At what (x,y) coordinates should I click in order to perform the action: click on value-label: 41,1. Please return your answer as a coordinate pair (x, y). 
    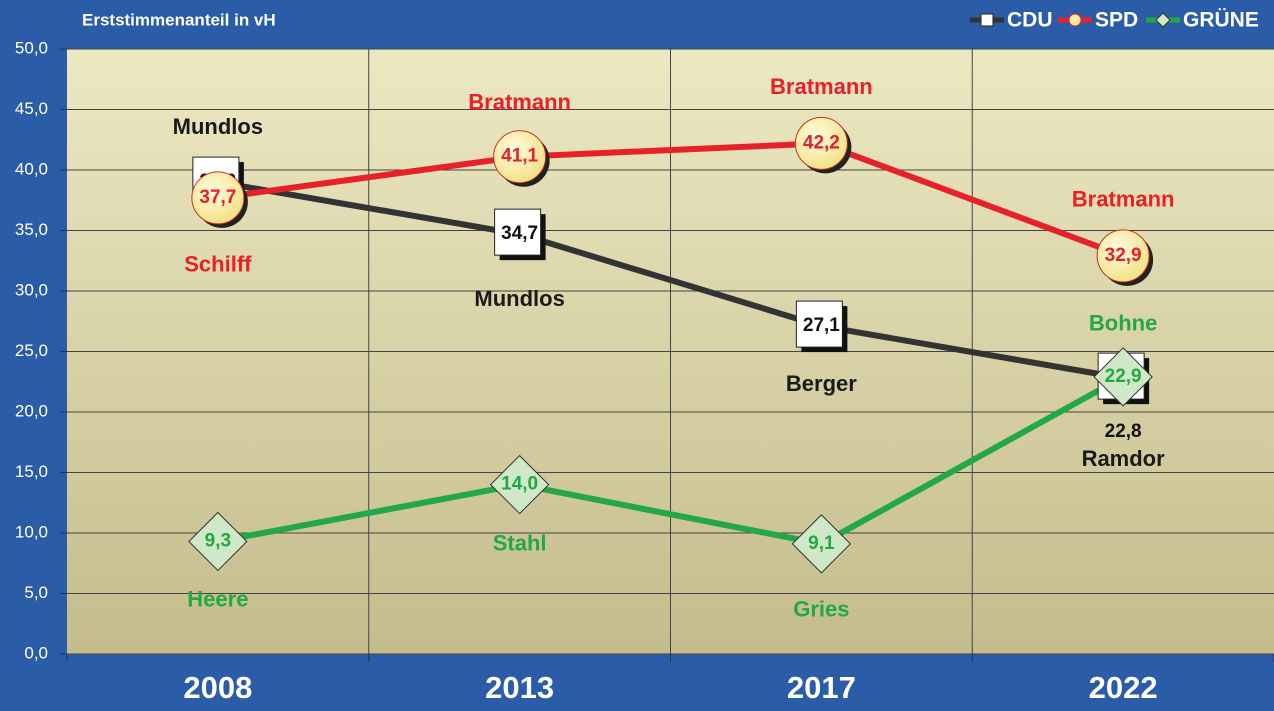
    Looking at the image, I should click on (519, 156).